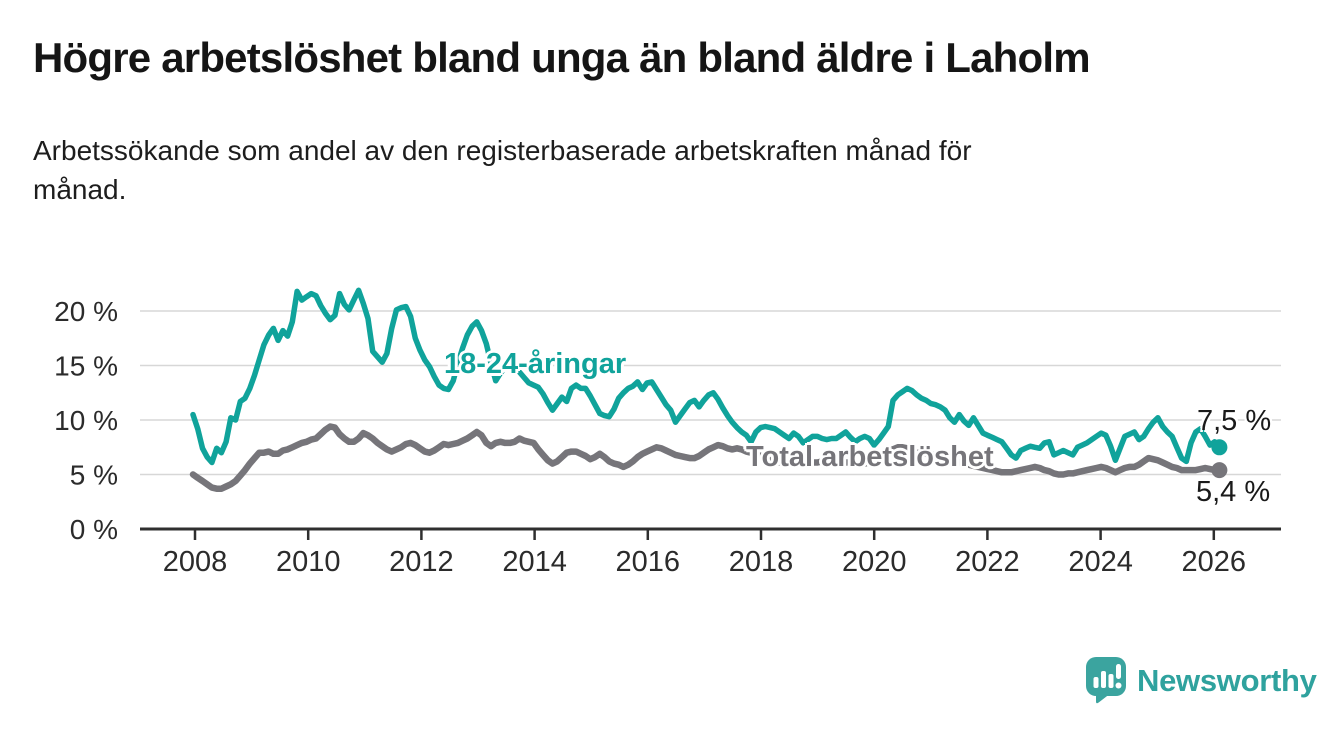 The height and width of the screenshot is (734, 1340). I want to click on x-tick-label-2012: 2012, so click(421, 562).